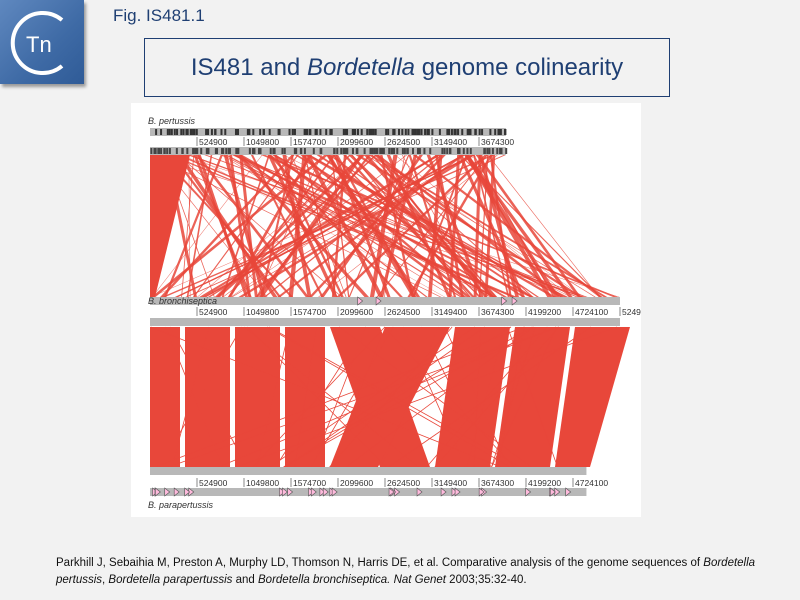  Describe the element at coordinates (385, 322) in the screenshot. I see `genome-track` at that location.